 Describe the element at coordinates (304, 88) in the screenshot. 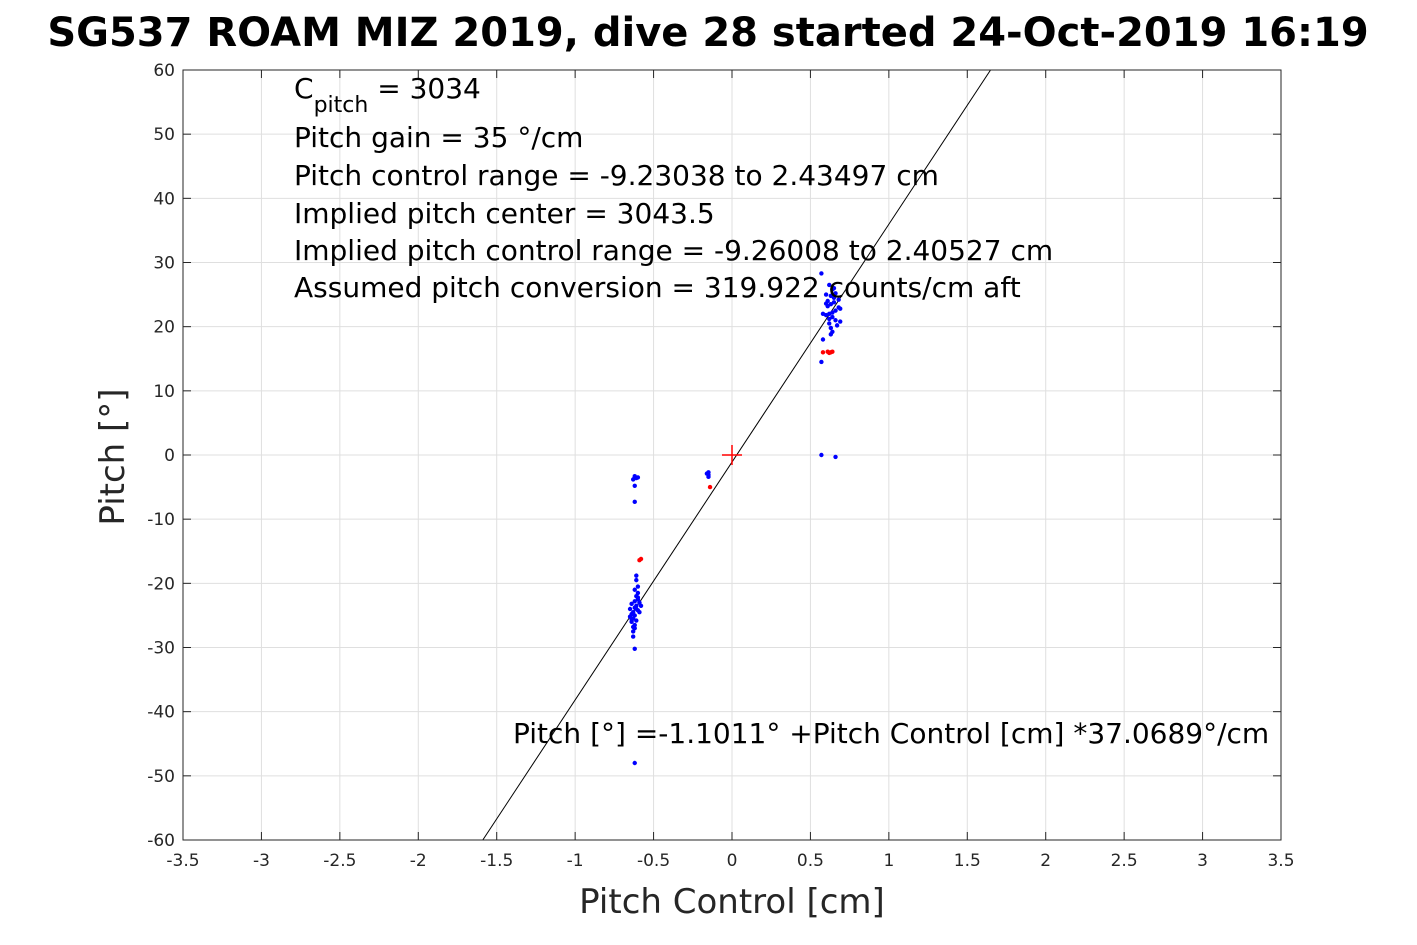

I see `c-pitch-letter: C` at that location.